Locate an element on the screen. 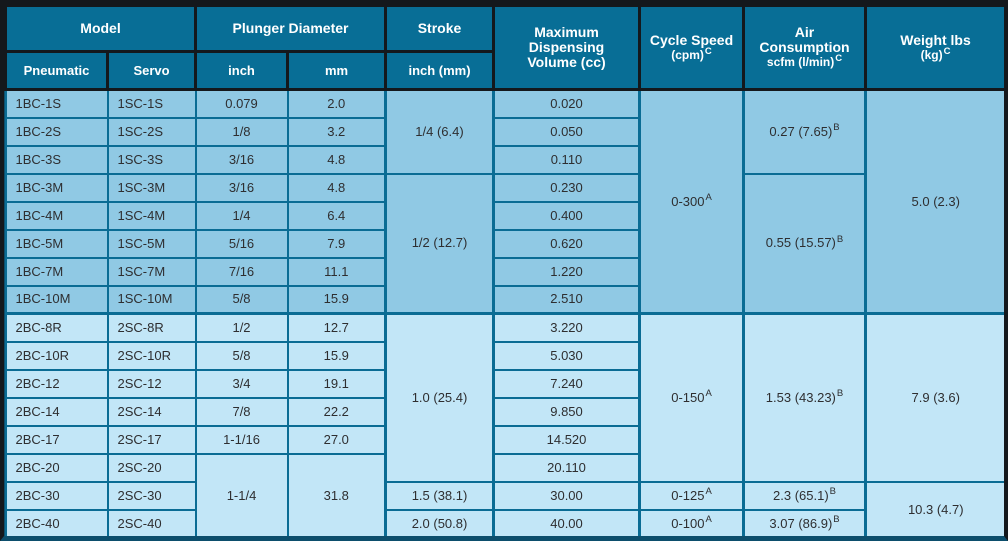 The image size is (1008, 541). spec-cell: 3.07 (86.9)B is located at coordinates (805, 522).